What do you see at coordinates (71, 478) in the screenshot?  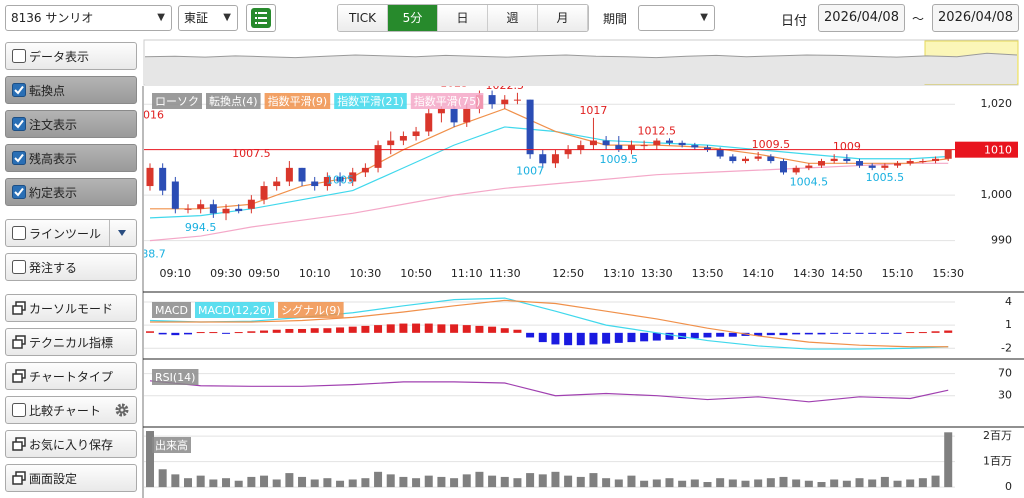 I see `sidebar-button: 画面設定` at bounding box center [71, 478].